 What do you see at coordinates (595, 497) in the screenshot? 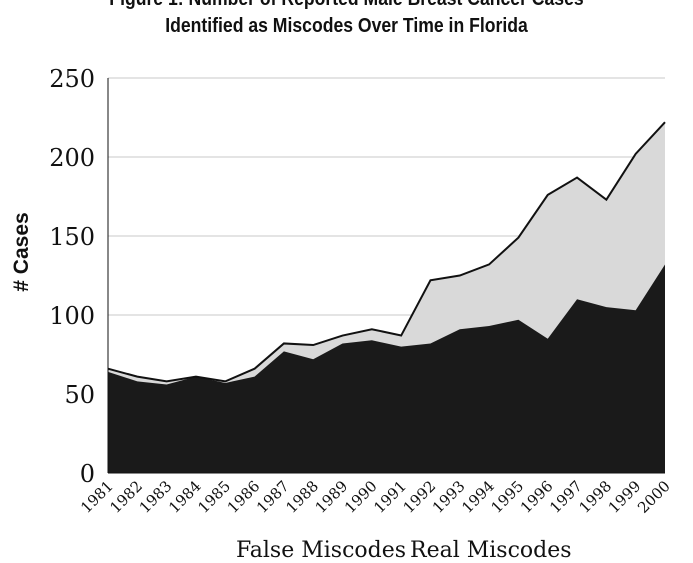
I see `x-tick-label: 1998` at bounding box center [595, 497].